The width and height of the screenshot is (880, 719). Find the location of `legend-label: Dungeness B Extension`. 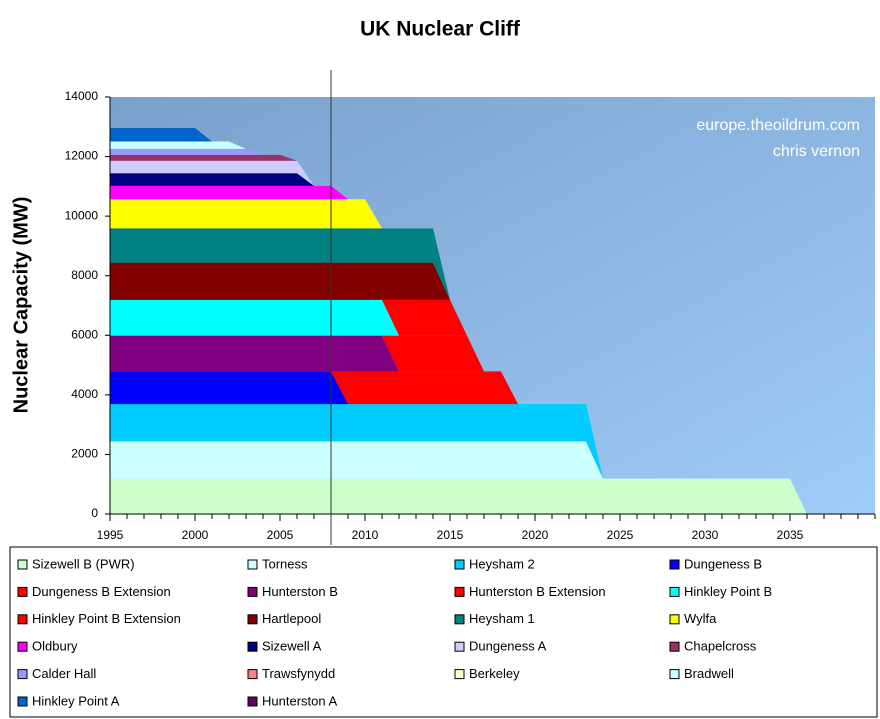

legend-label: Dungeness B Extension is located at coordinates (101, 591).